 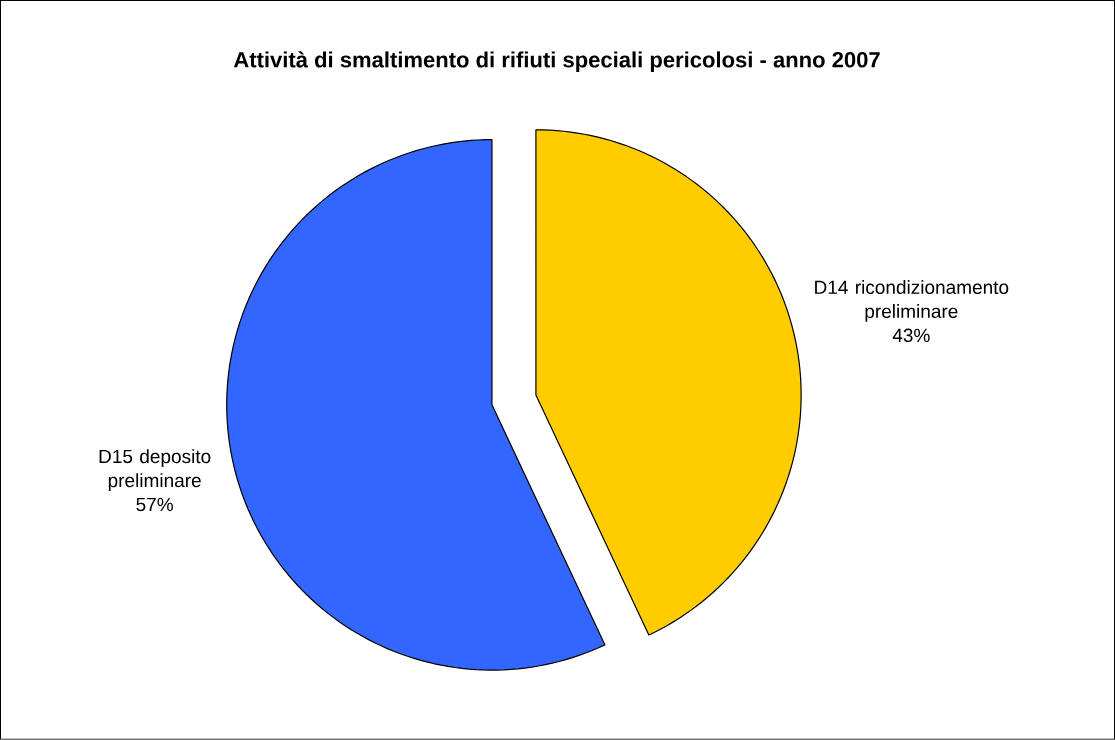 What do you see at coordinates (155, 470) in the screenshot?
I see `slice-label: D15 deposito preliminare` at bounding box center [155, 470].